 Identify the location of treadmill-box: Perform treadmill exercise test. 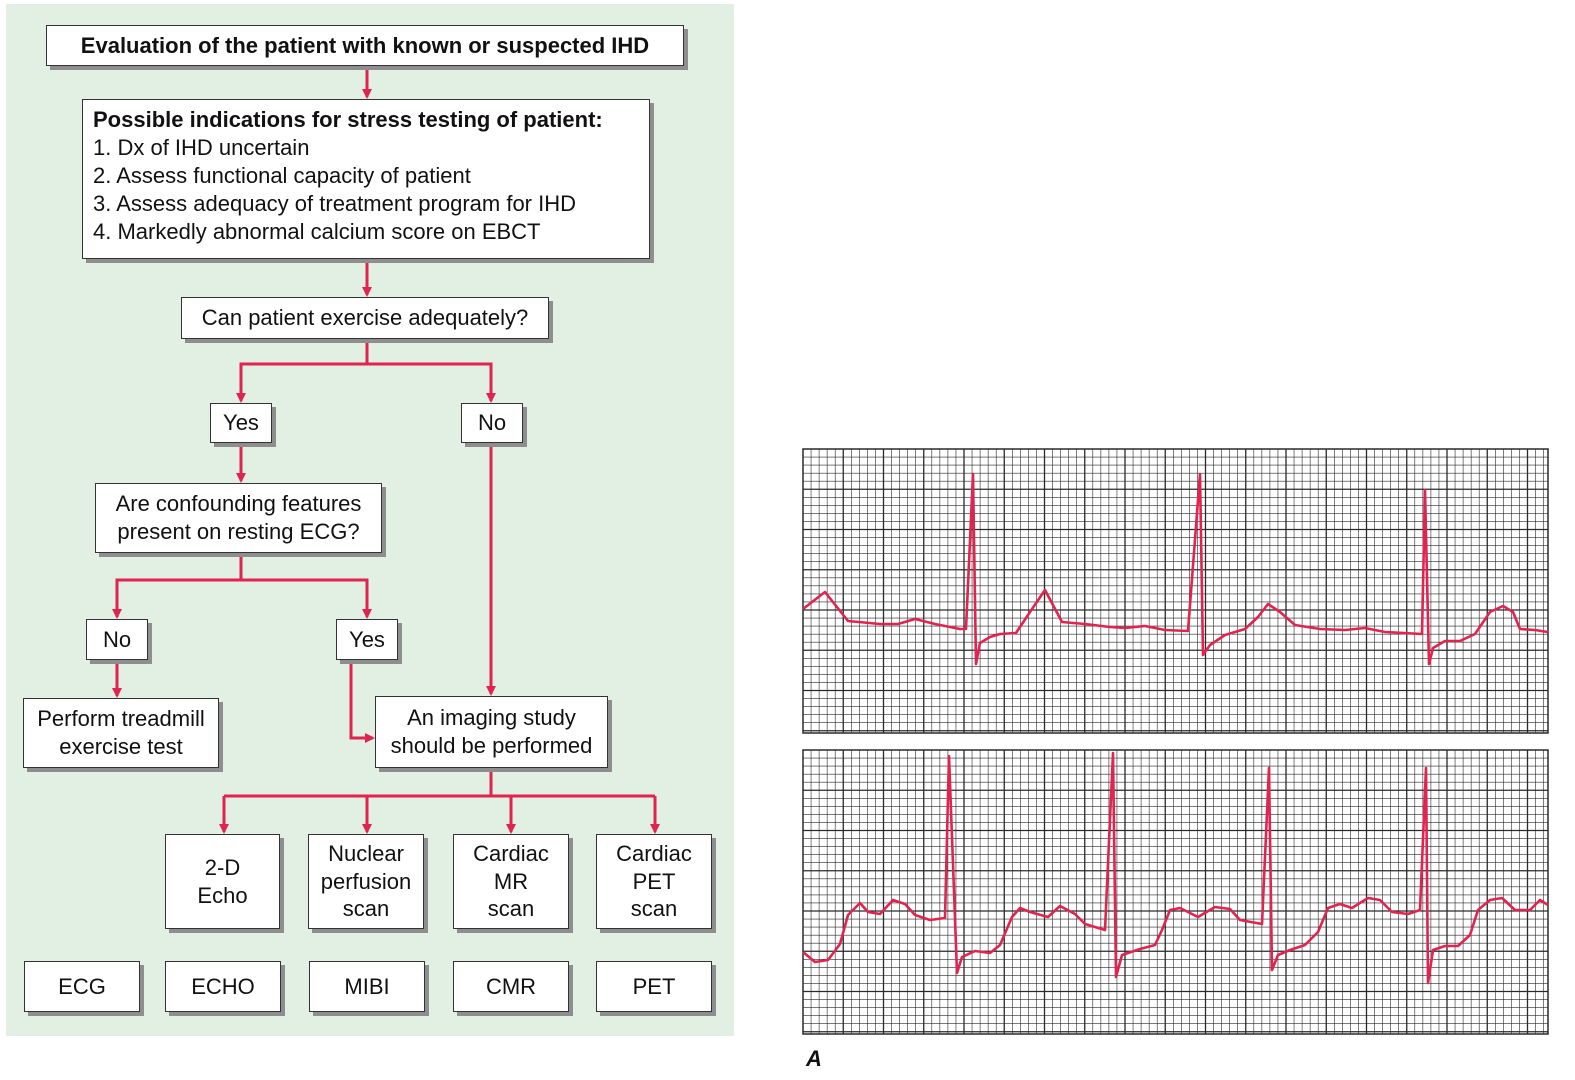
(121, 733).